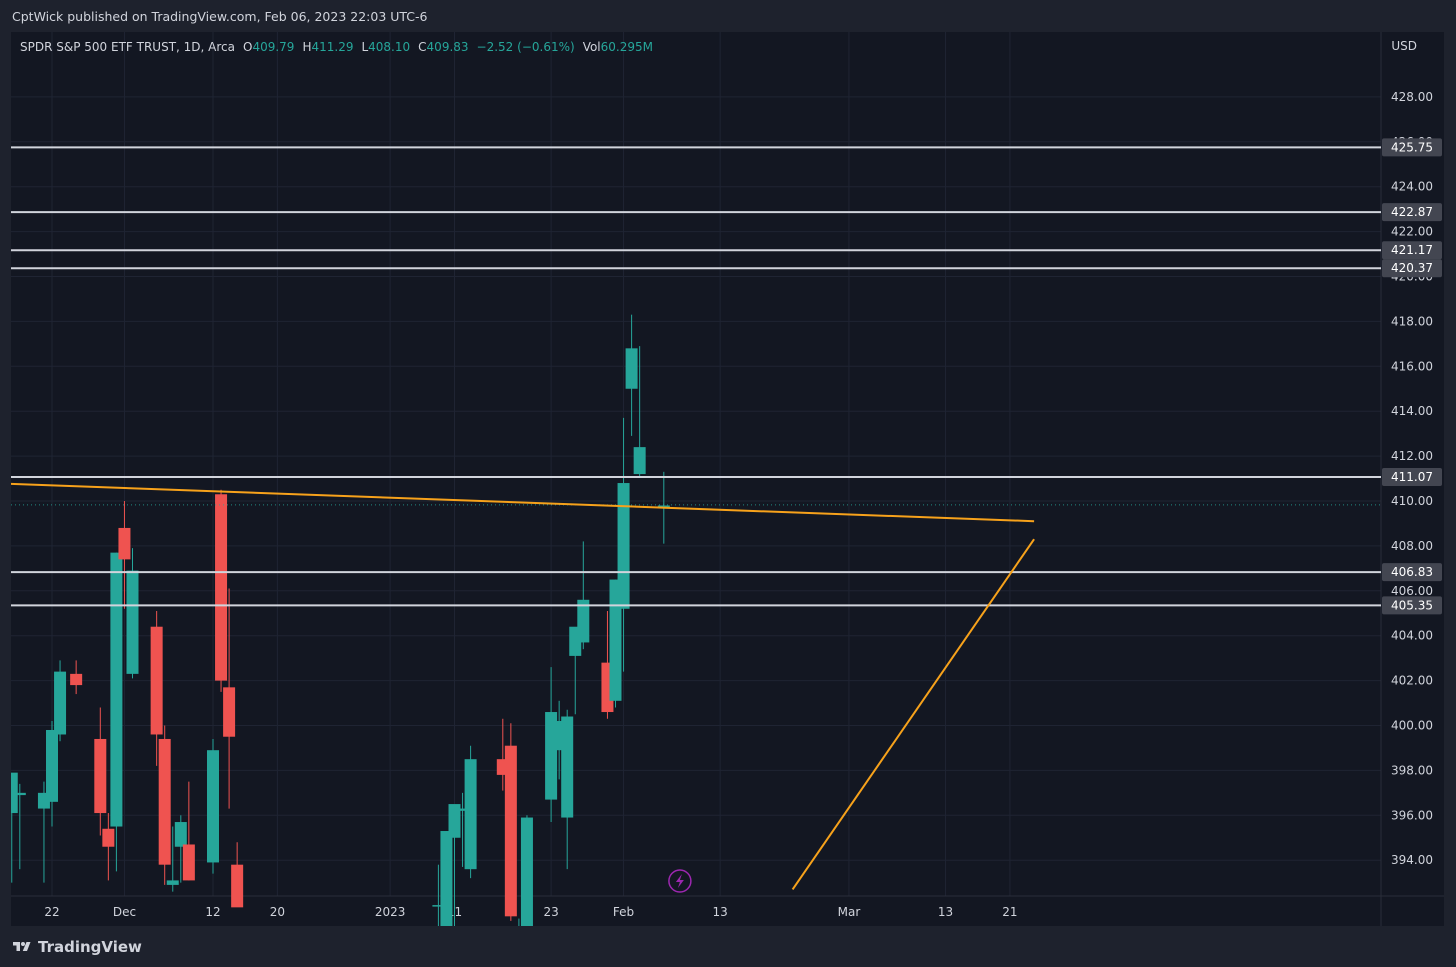 Image resolution: width=1456 pixels, height=967 pixels. I want to click on symbol-name: SPDR S&P 500 ETF TRUST, 1D, Arca, so click(127, 47).